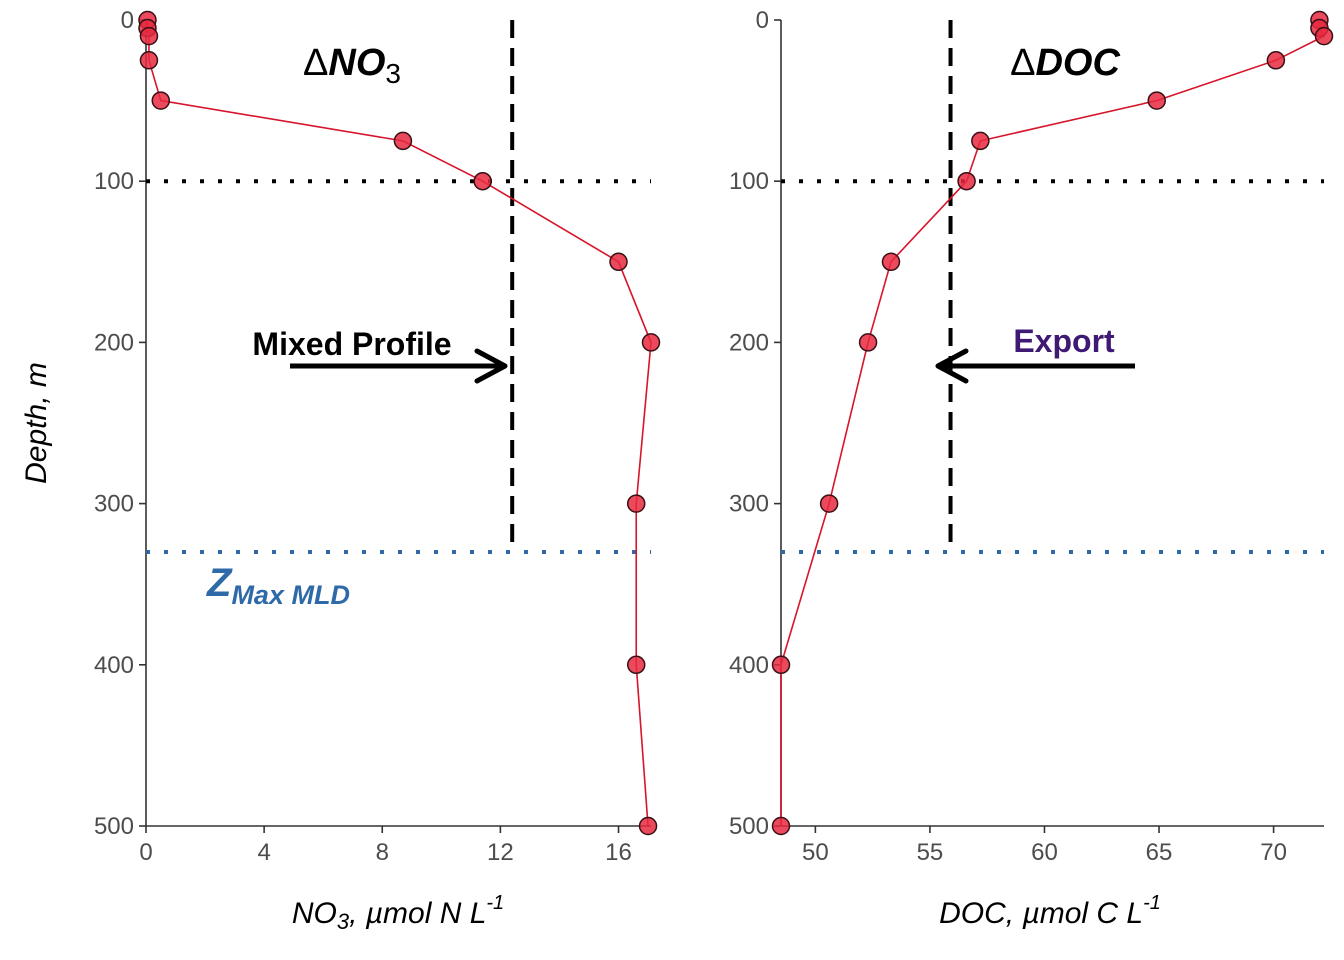 The height and width of the screenshot is (960, 1344). I want to click on y-tick-label-no3: 400, so click(114, 665).